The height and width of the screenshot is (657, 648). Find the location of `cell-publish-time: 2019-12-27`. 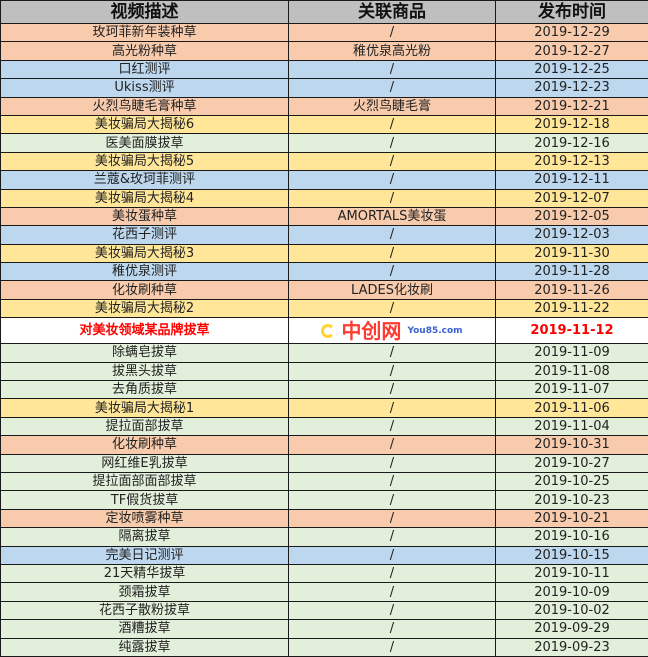

cell-publish-time: 2019-12-27 is located at coordinates (571, 51).